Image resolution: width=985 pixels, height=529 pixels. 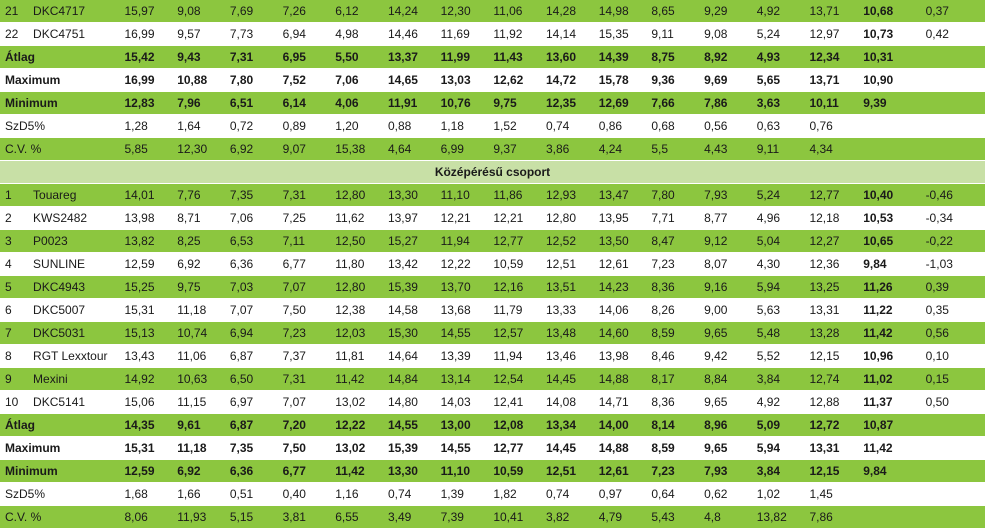 I want to click on value-cell: 12,38, so click(x=358, y=310).